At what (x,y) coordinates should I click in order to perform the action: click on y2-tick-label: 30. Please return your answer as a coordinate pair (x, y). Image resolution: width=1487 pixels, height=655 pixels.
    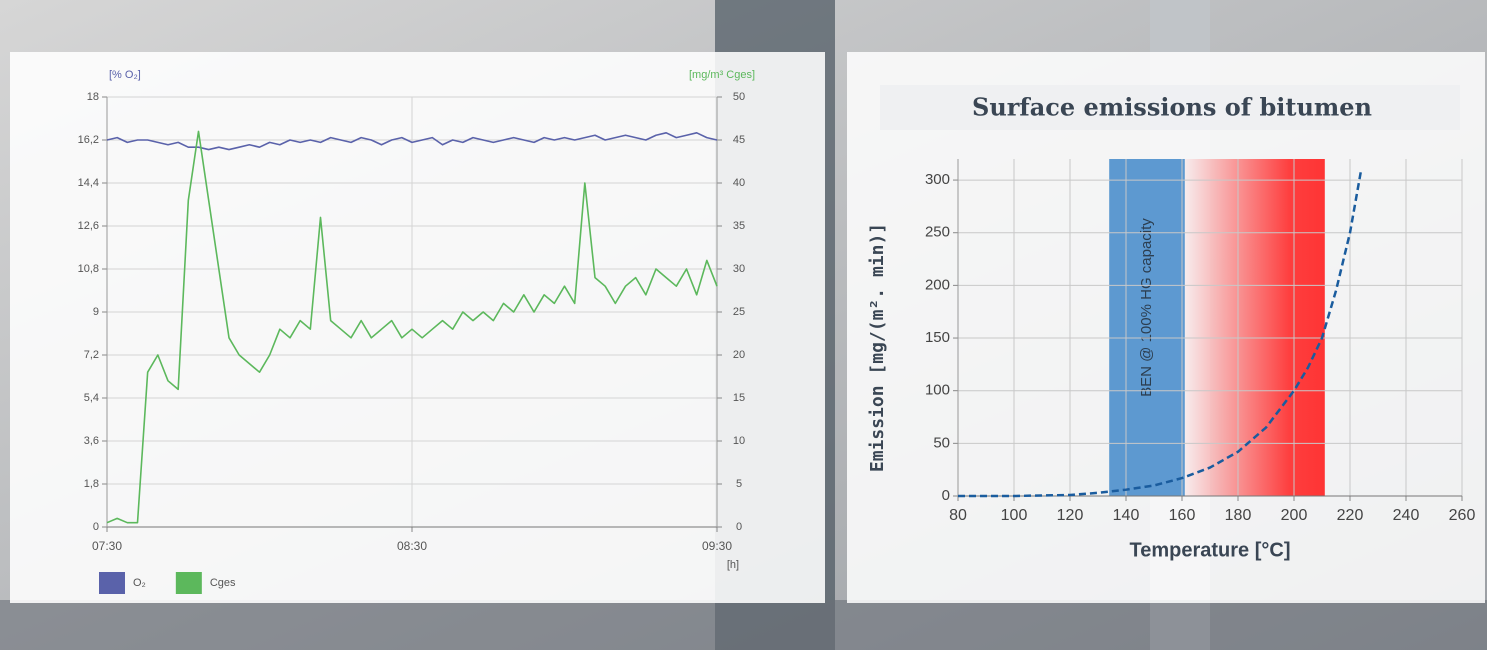
    Looking at the image, I should click on (739, 269).